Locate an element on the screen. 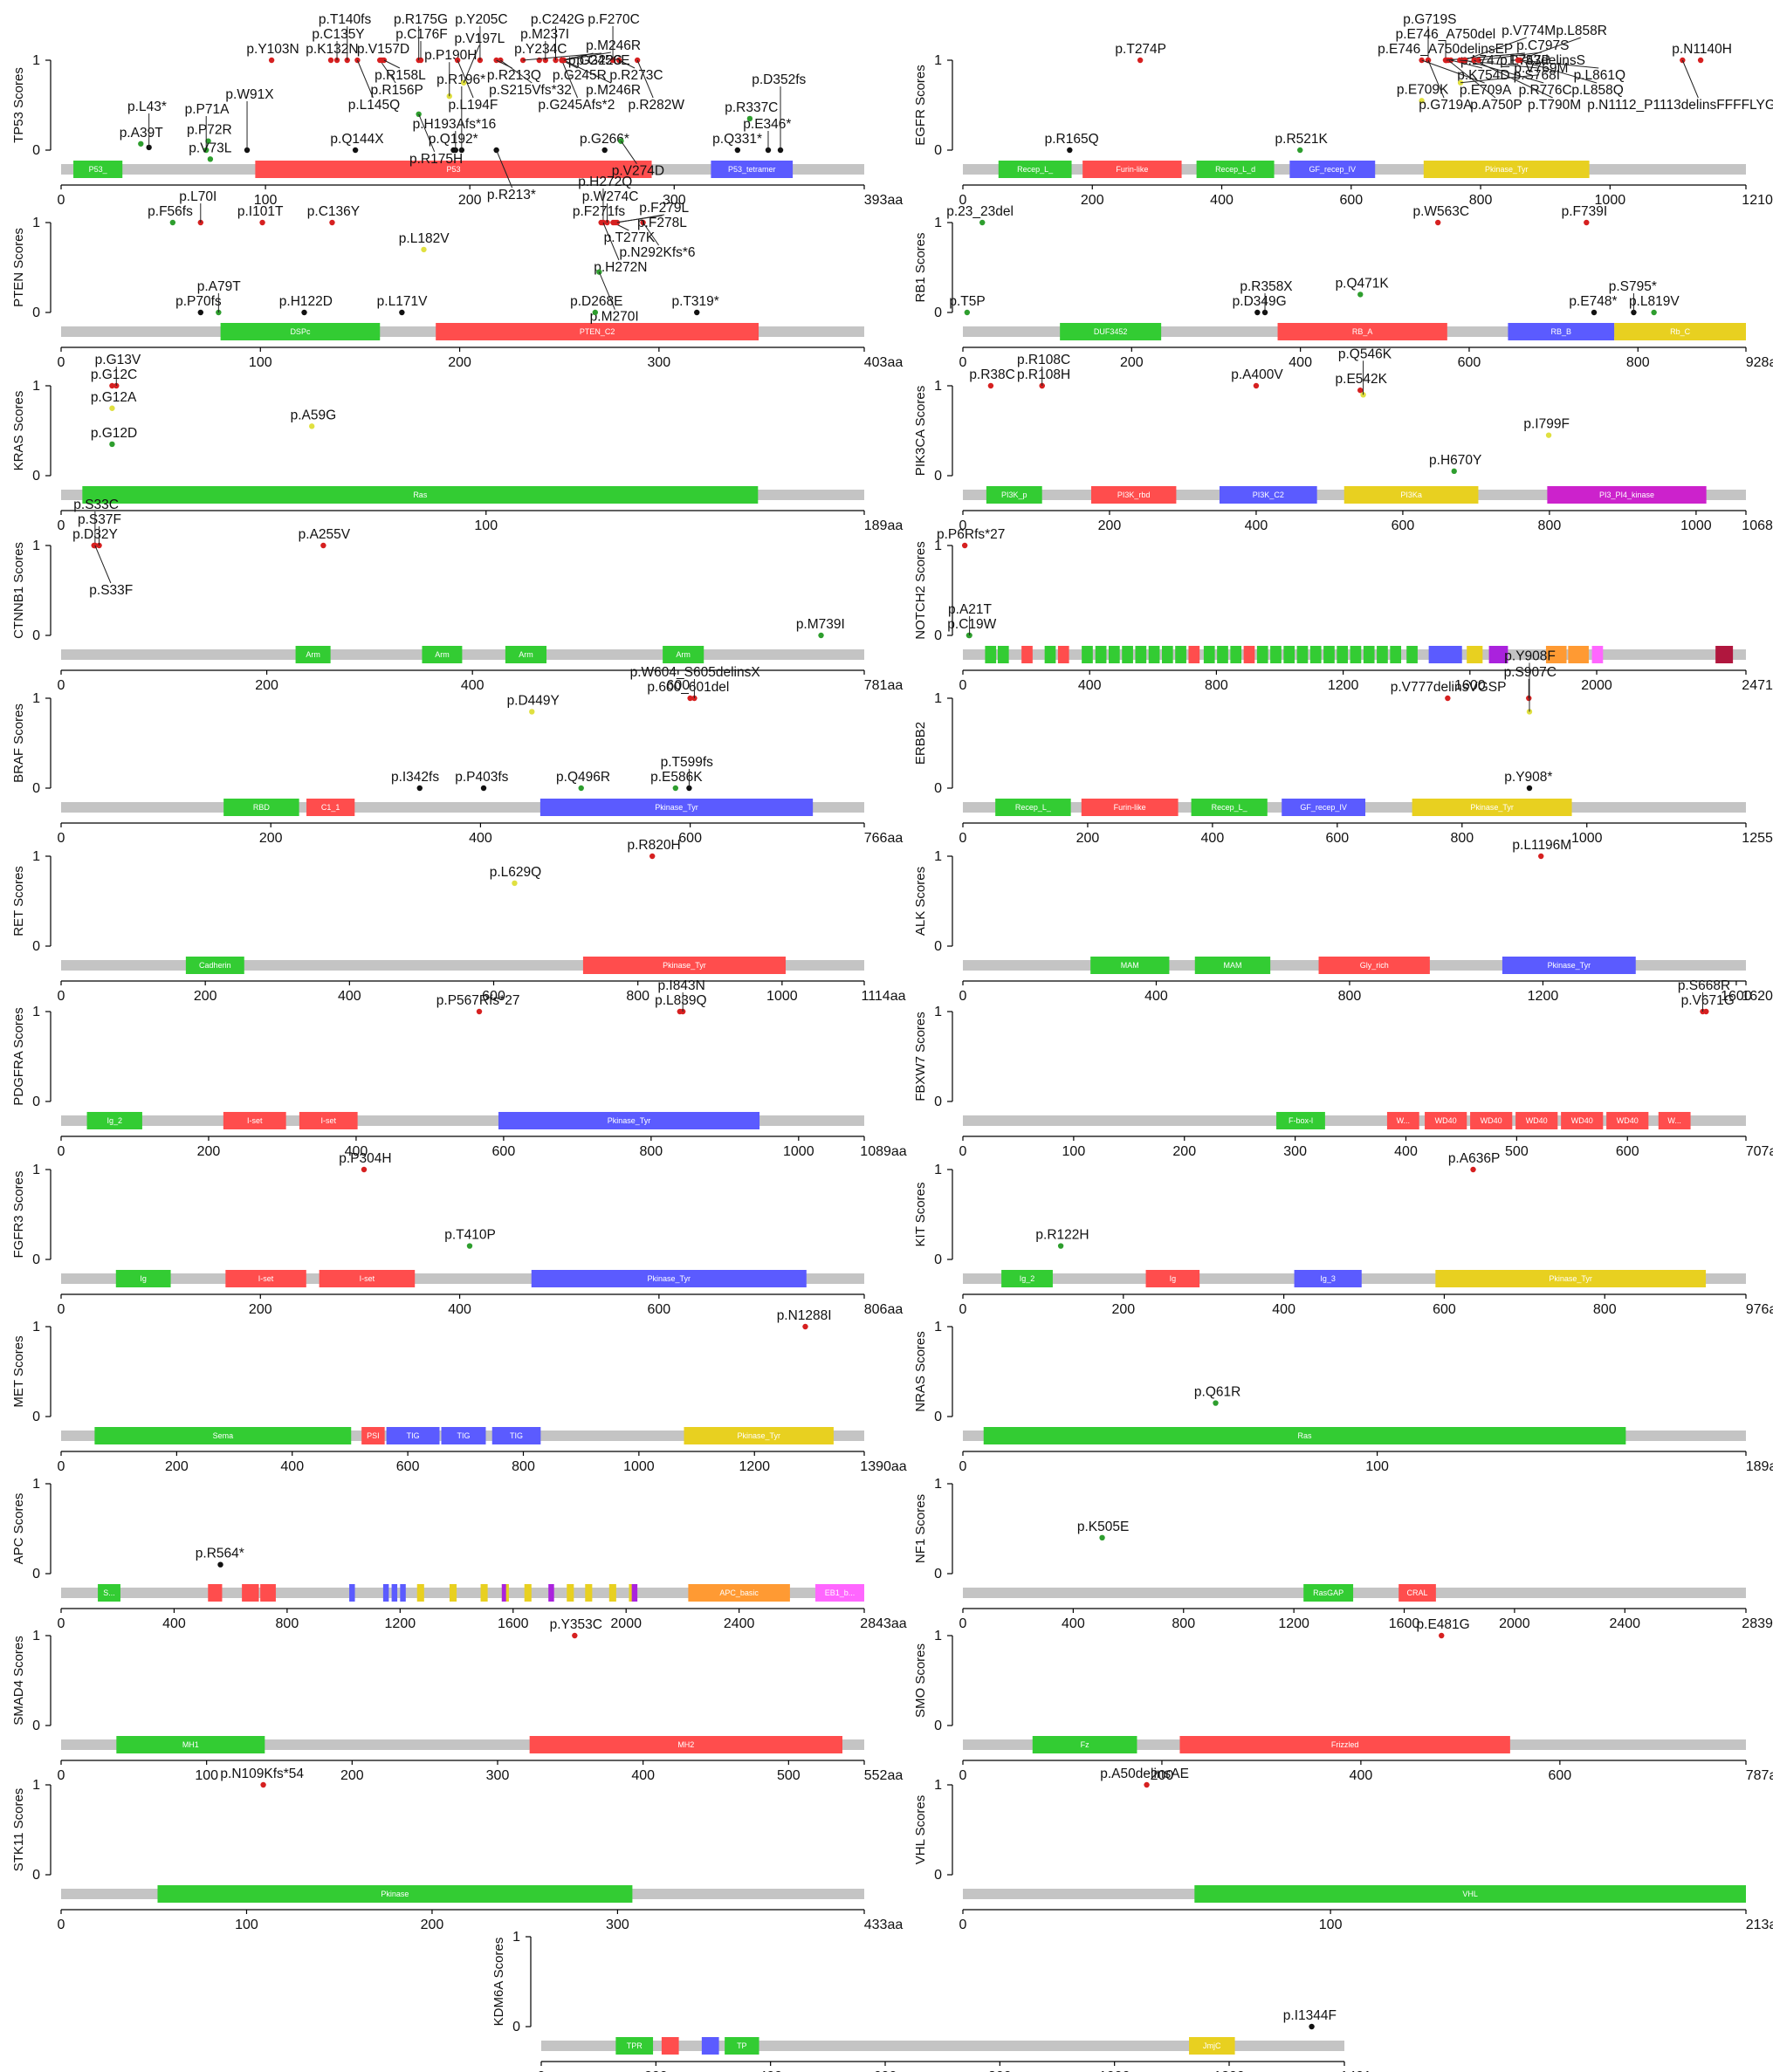 This screenshot has width=1773, height=2072. mutation-label: p.R165Q is located at coordinates (1072, 139).